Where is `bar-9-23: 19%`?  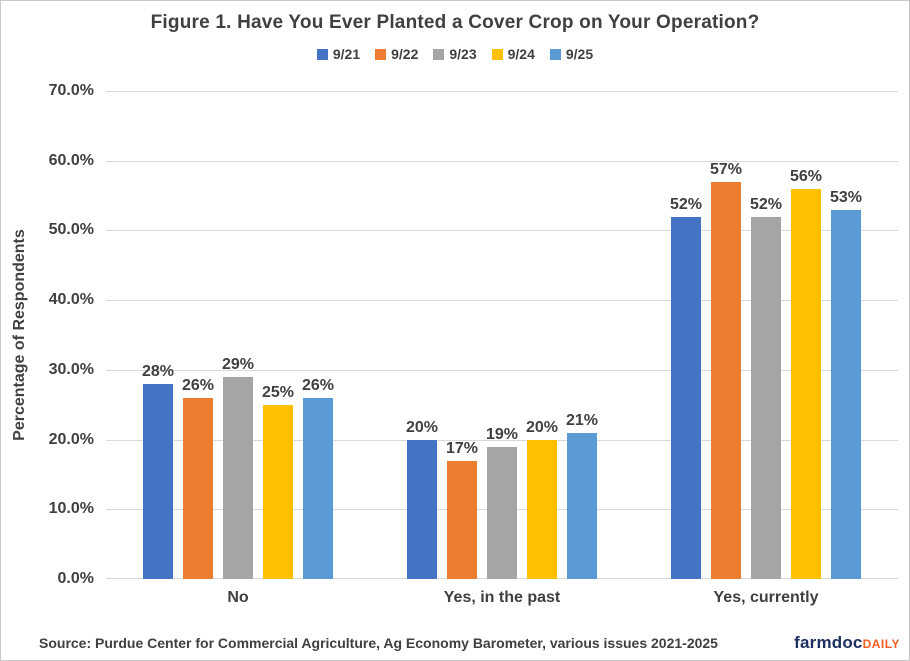
bar-9-23: 19% is located at coordinates (502, 502).